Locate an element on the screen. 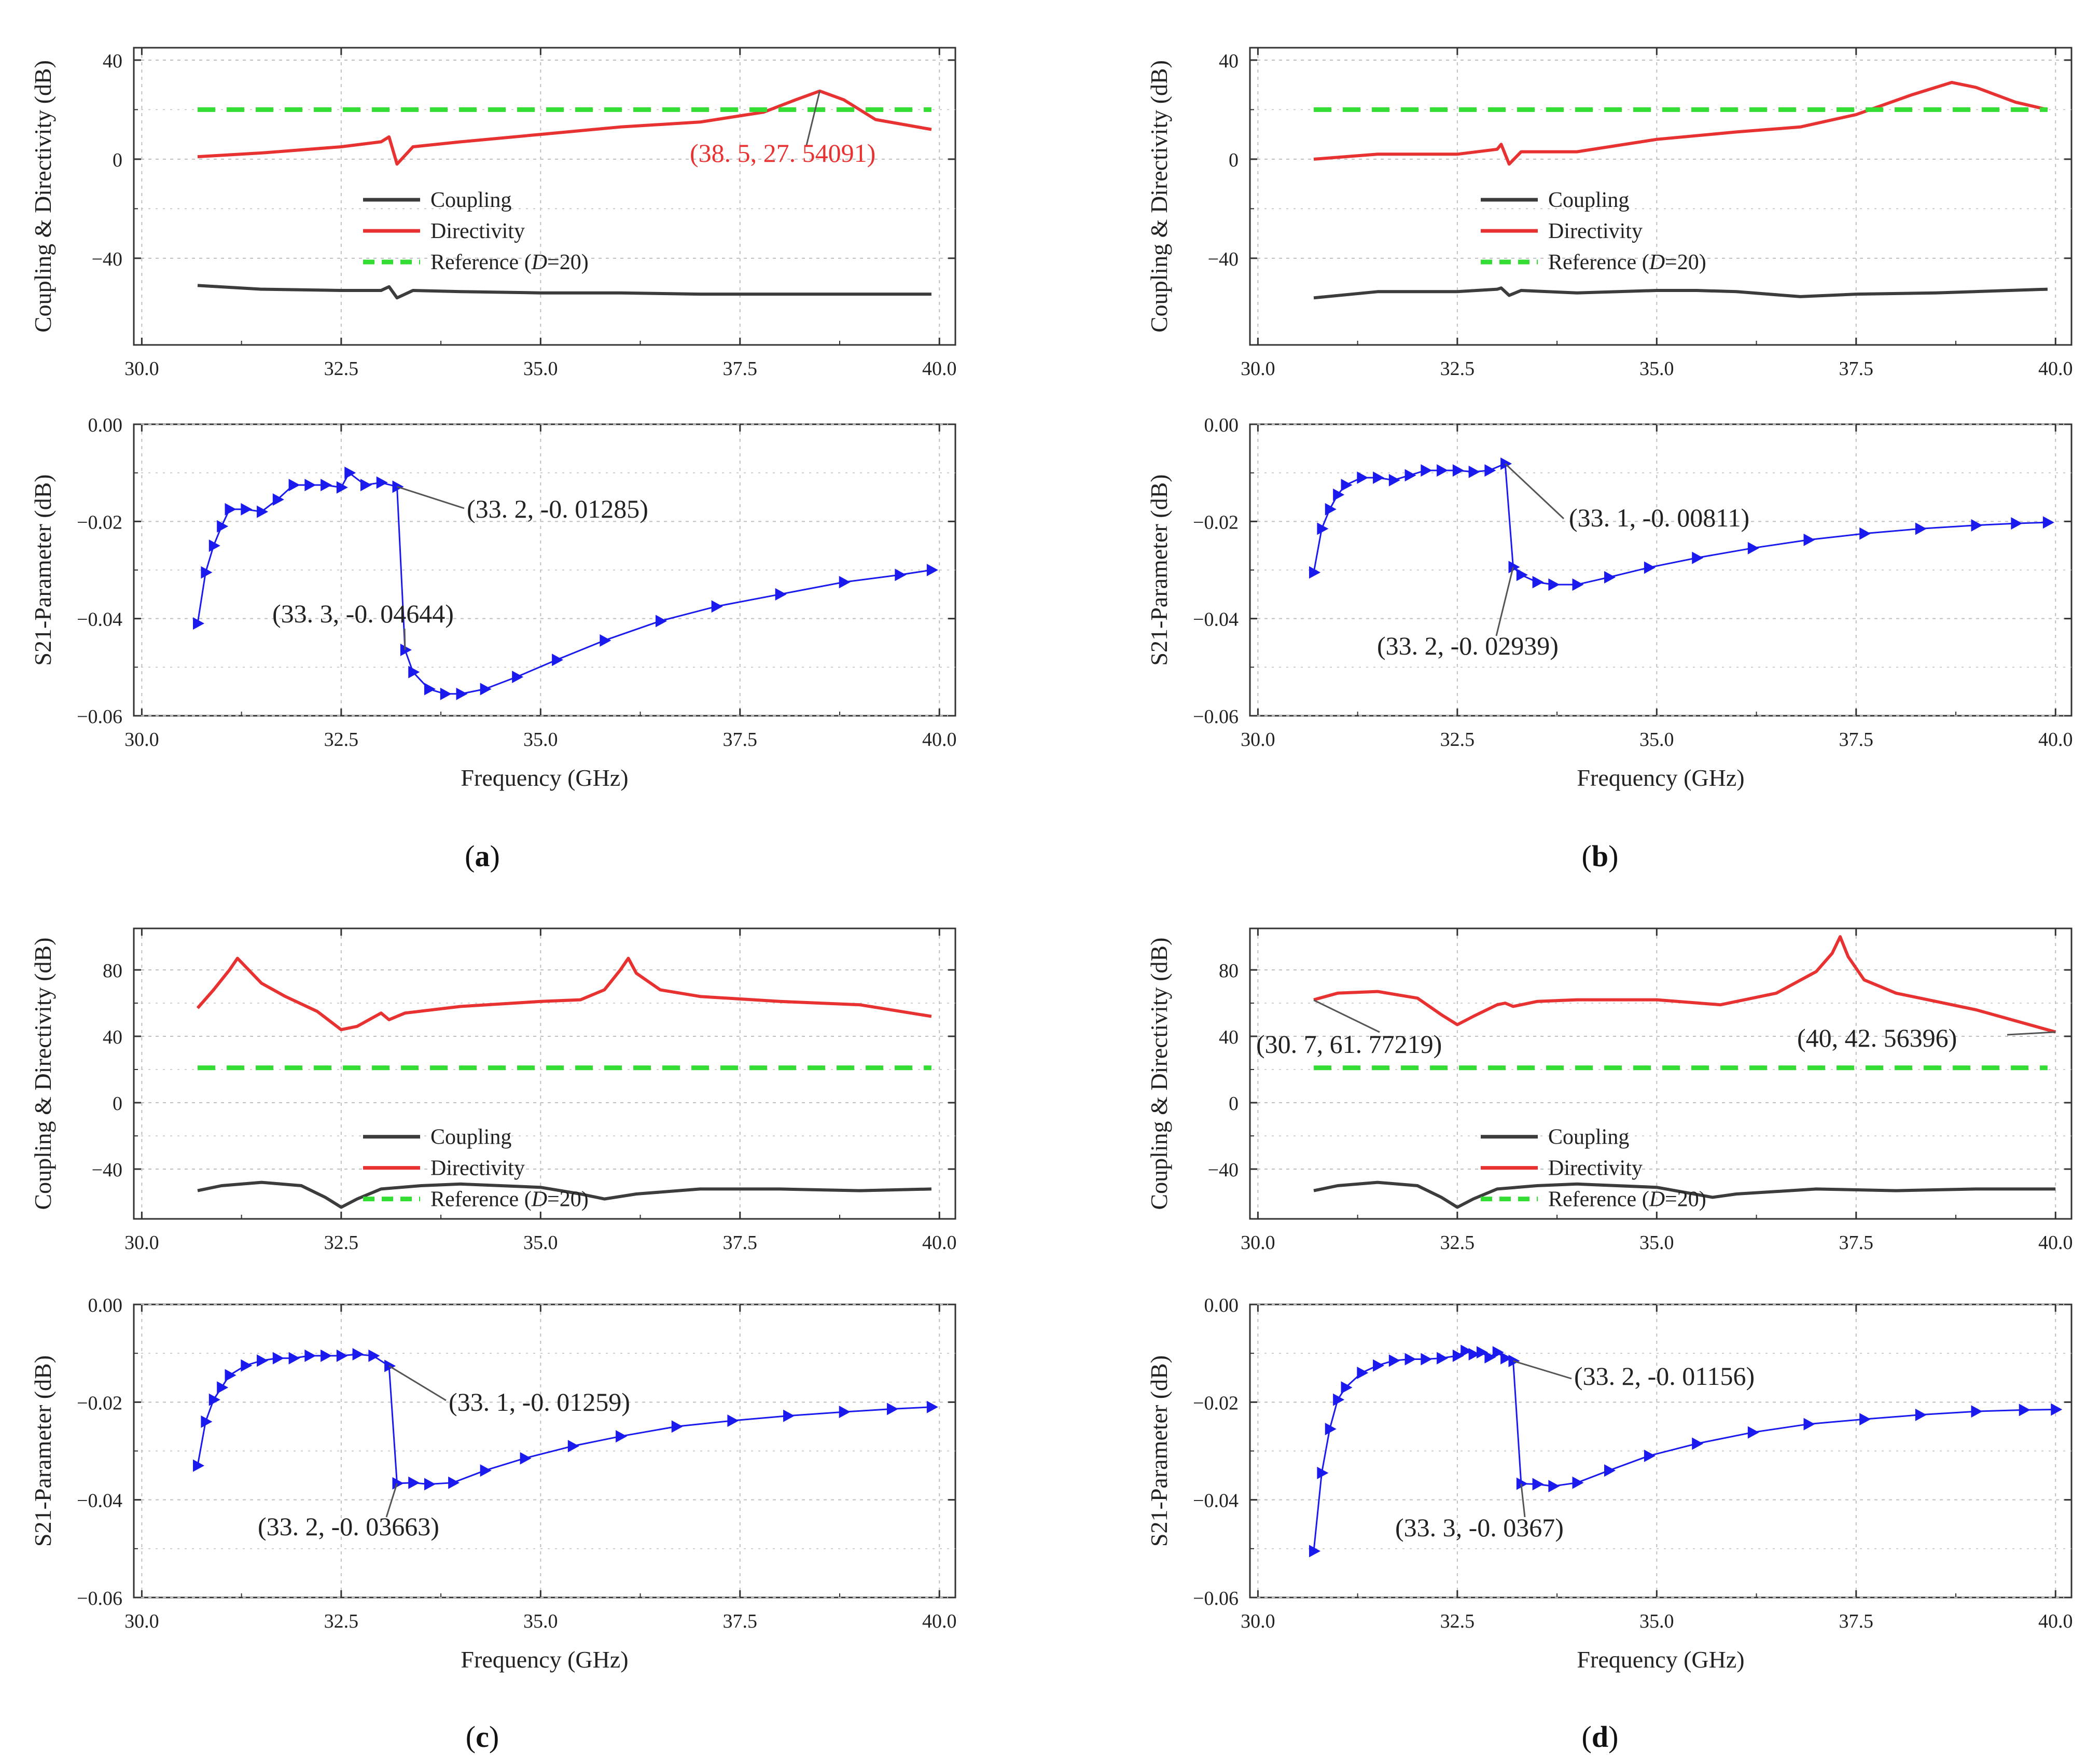  panel-label-letter: a is located at coordinates (482, 856).